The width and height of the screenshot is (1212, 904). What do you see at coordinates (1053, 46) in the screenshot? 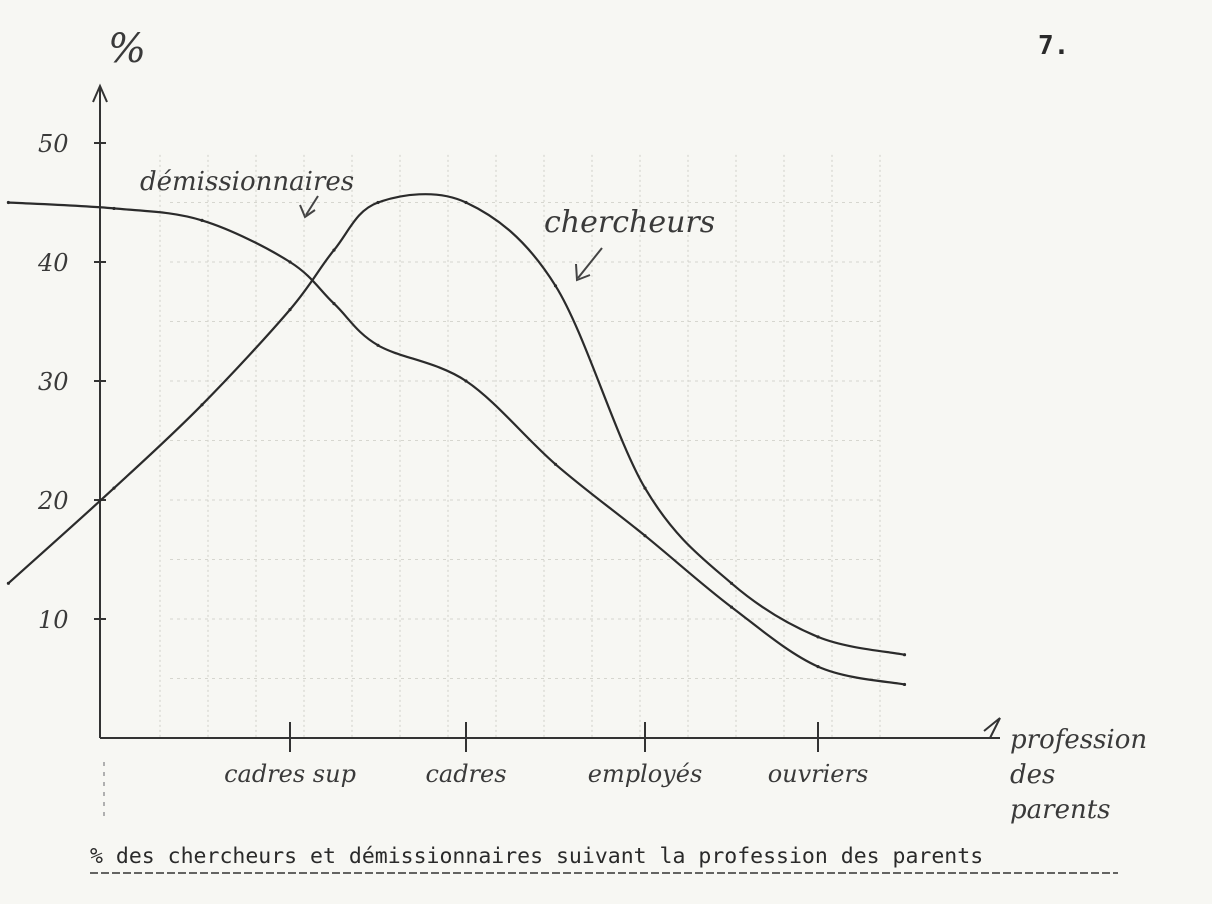
I see `page-number: 7.` at bounding box center [1053, 46].